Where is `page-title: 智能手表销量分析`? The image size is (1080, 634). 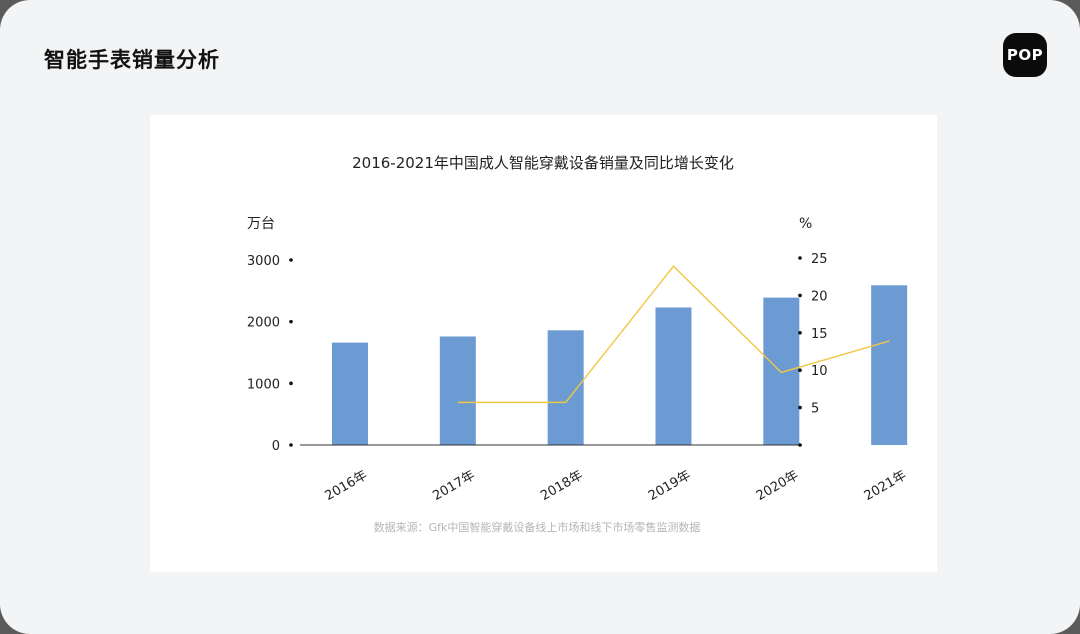 page-title: 智能手表销量分析 is located at coordinates (132, 60).